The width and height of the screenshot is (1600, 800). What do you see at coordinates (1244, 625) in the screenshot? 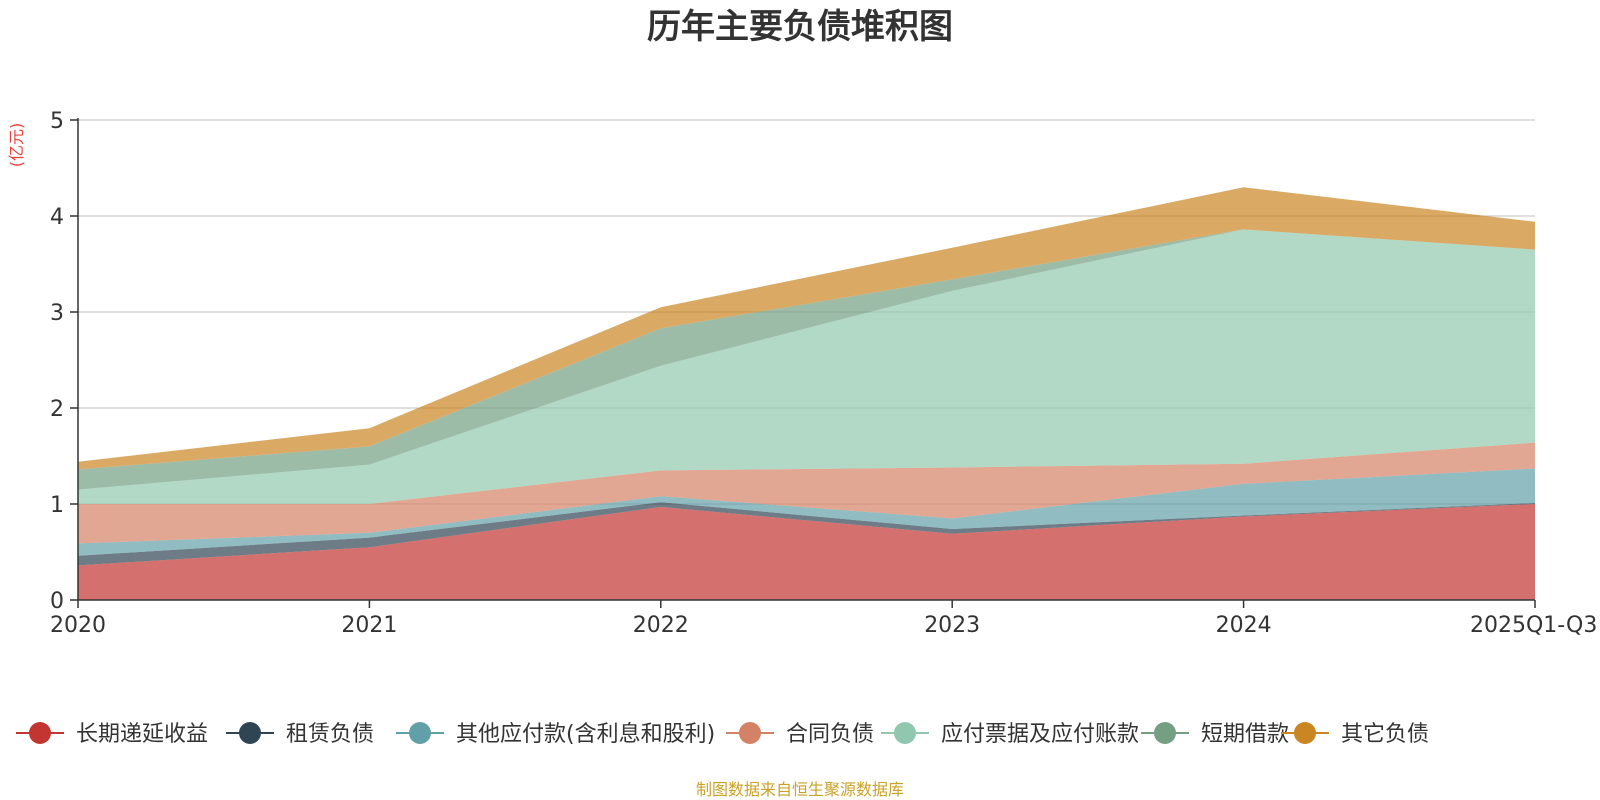
I see `x-tick-label: 2024` at bounding box center [1244, 625].